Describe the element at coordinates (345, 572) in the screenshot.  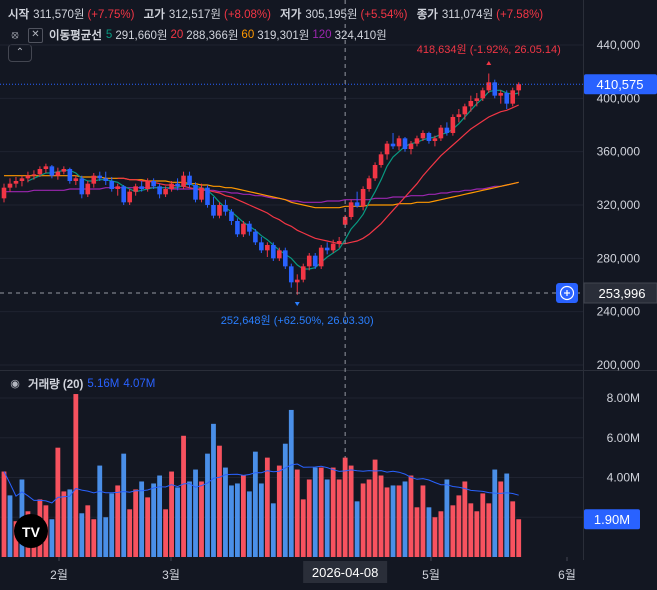
I see `crosshair-date-label: 2026-04-08` at that location.